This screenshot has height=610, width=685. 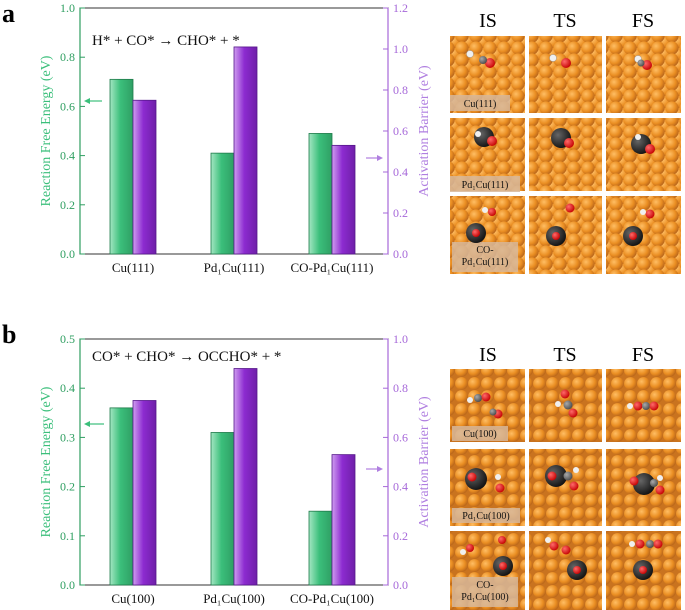 I want to click on left-tick-label: 1.0, so click(x=67, y=8).